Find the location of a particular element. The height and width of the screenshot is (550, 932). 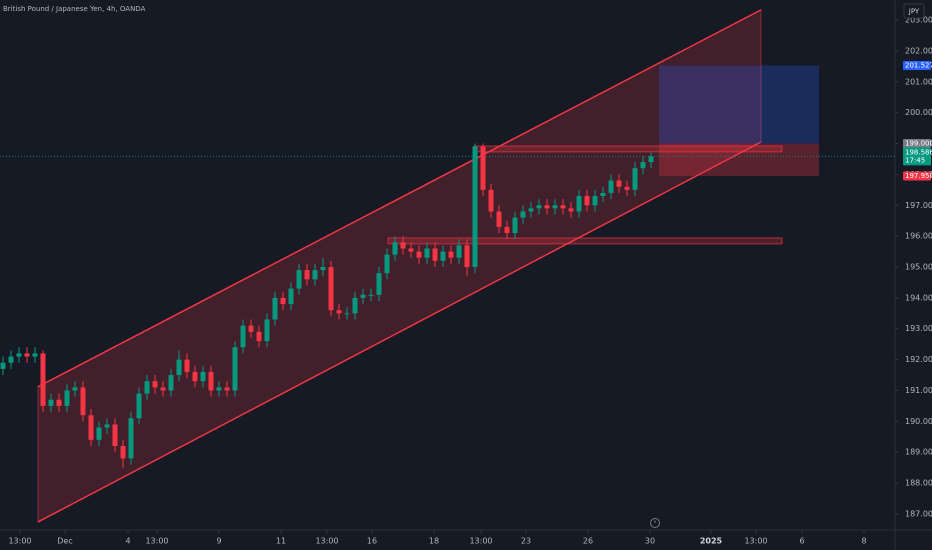

stop-label: 197.950 is located at coordinates (918, 176).